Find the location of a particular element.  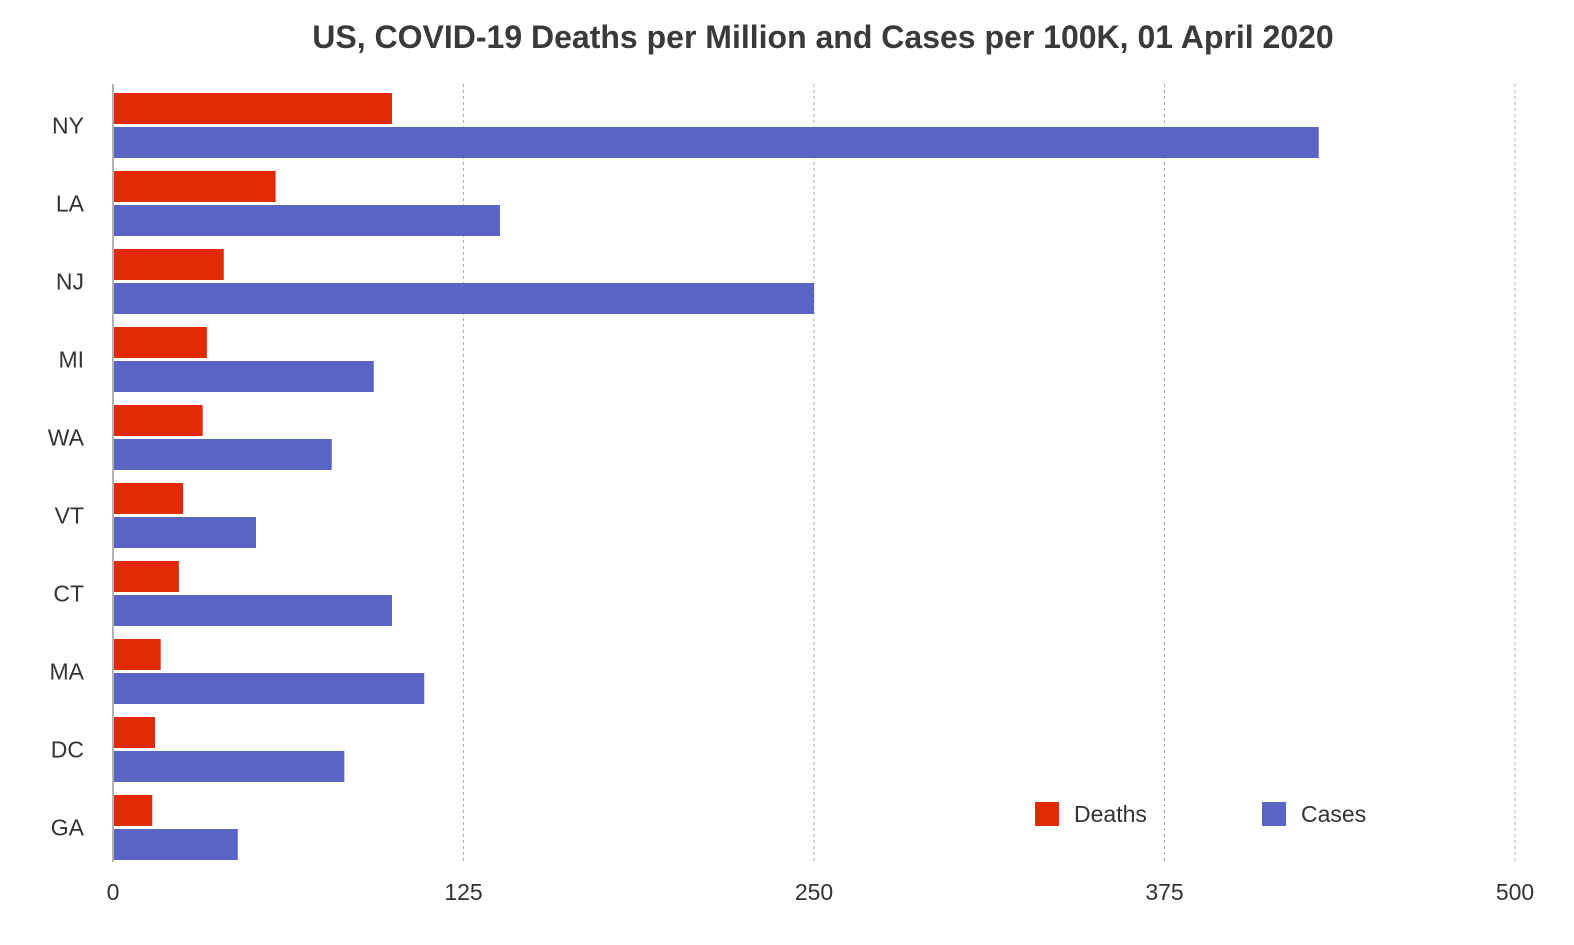

x-tick-label-500: 500 is located at coordinates (1515, 892).